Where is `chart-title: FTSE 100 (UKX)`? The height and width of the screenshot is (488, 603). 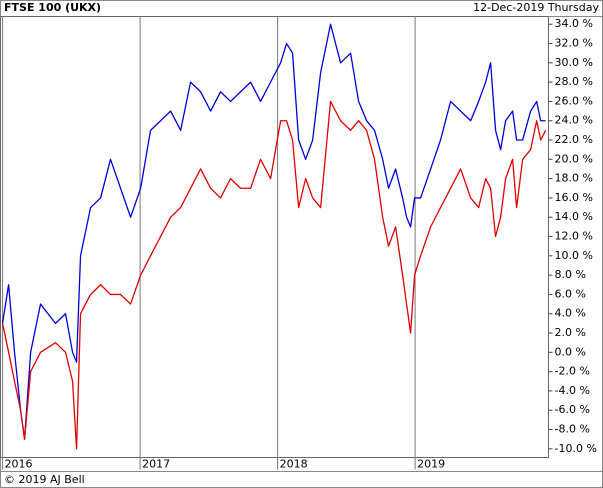
chart-title: FTSE 100 (UKX) is located at coordinates (52, 7).